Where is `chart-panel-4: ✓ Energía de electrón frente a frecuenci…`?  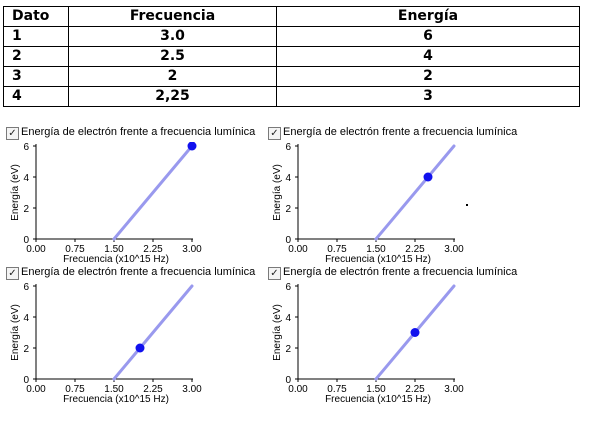 chart-panel-4: ✓ Energía de electrón frente a frecuenci… is located at coordinates (399, 335).